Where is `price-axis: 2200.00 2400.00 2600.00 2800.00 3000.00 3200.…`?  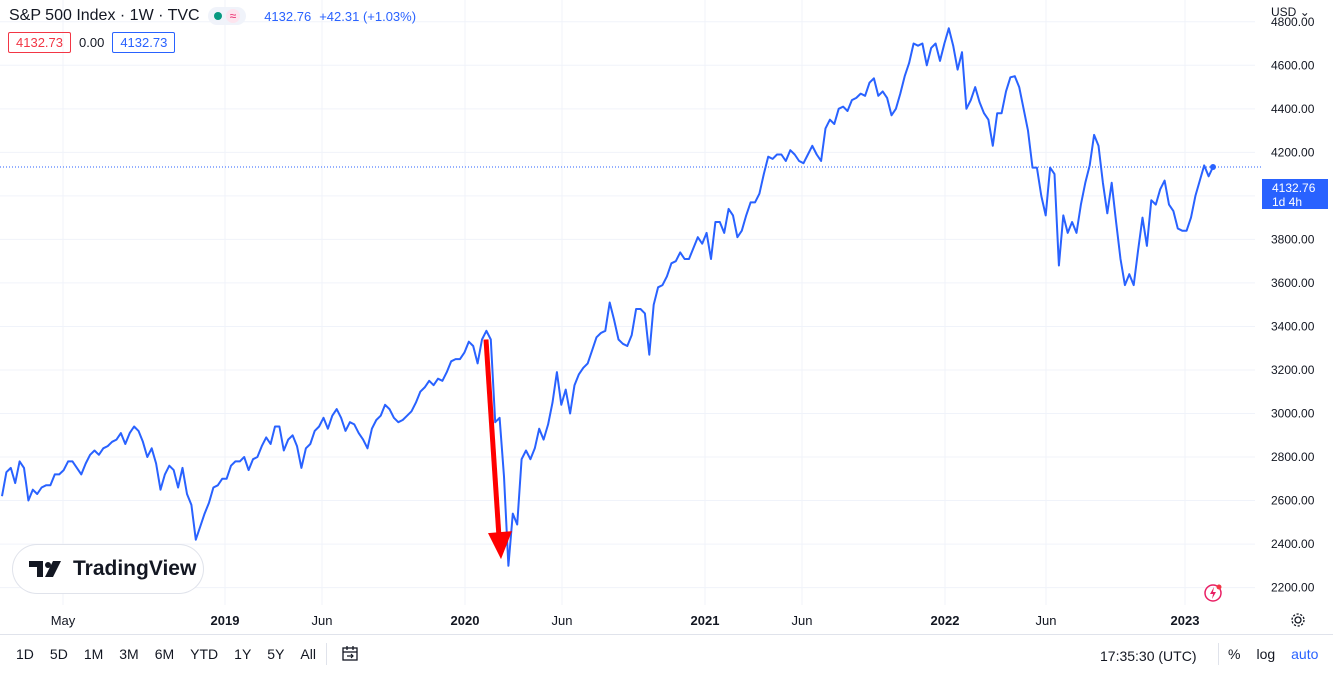
price-axis: 2200.00 2400.00 2600.00 2800.00 3000.00 3200.… is located at coordinates (1293, 305).